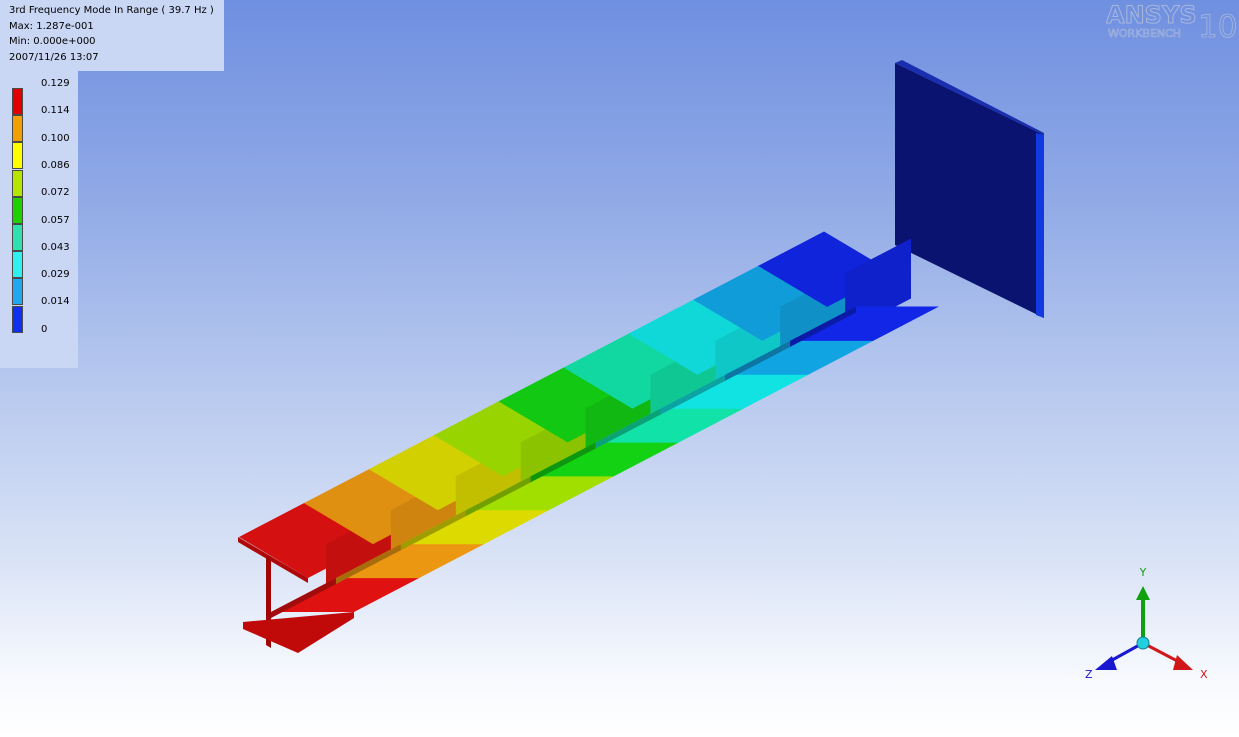 The width and height of the screenshot is (1239, 737). I want to click on legend-tick-label: 0.057, so click(55, 220).